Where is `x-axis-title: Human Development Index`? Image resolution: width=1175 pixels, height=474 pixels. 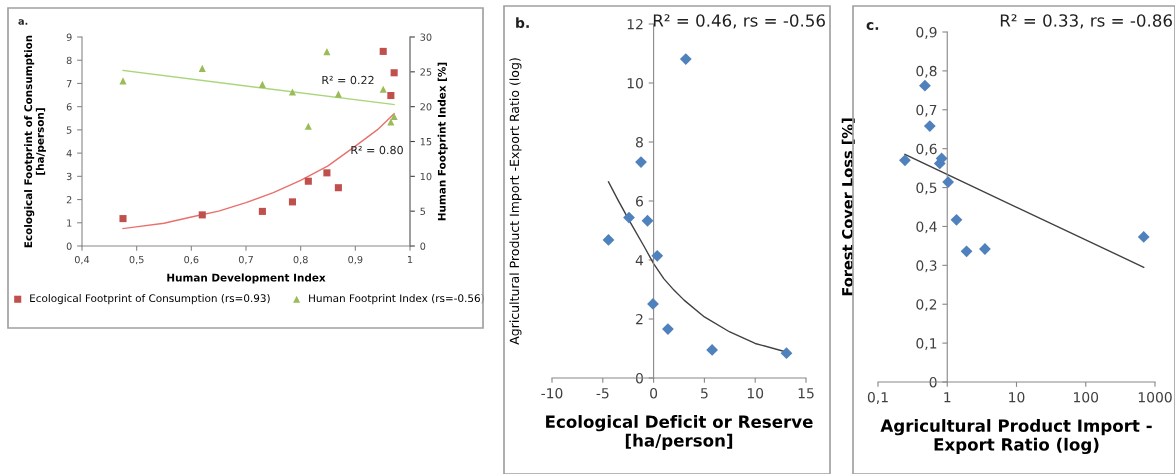 x-axis-title: Human Development Index is located at coordinates (246, 278).